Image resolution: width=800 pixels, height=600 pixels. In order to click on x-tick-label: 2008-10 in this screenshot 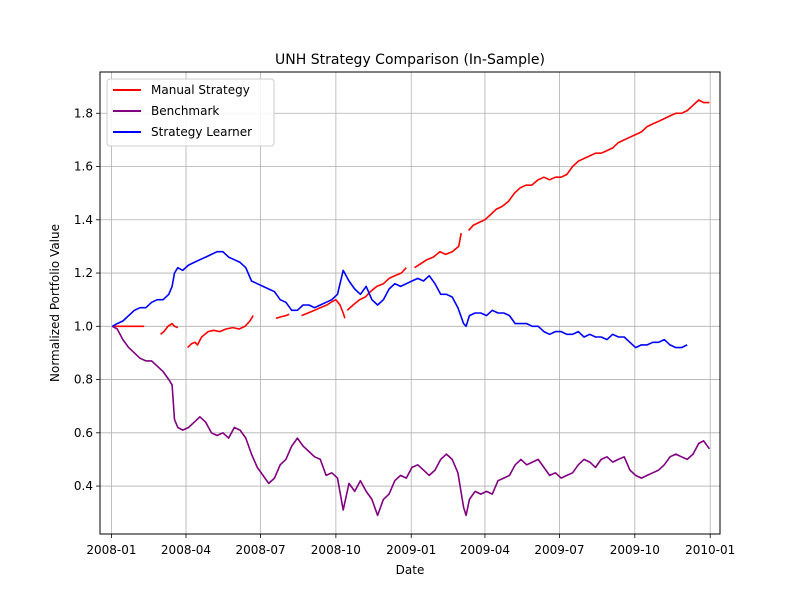, I will do `click(336, 550)`.